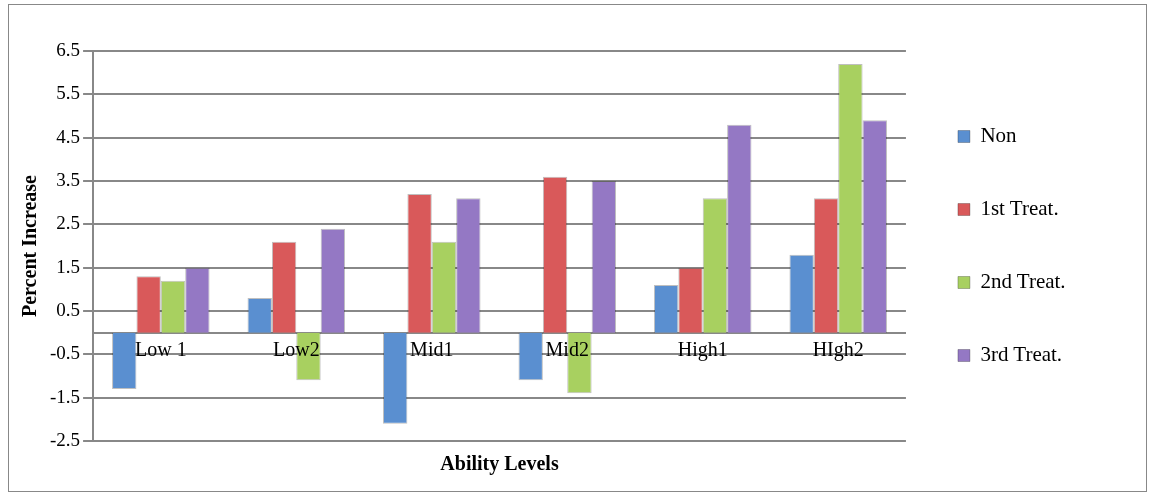  Describe the element at coordinates (999, 135) in the screenshot. I see `legend-label: Non` at that location.